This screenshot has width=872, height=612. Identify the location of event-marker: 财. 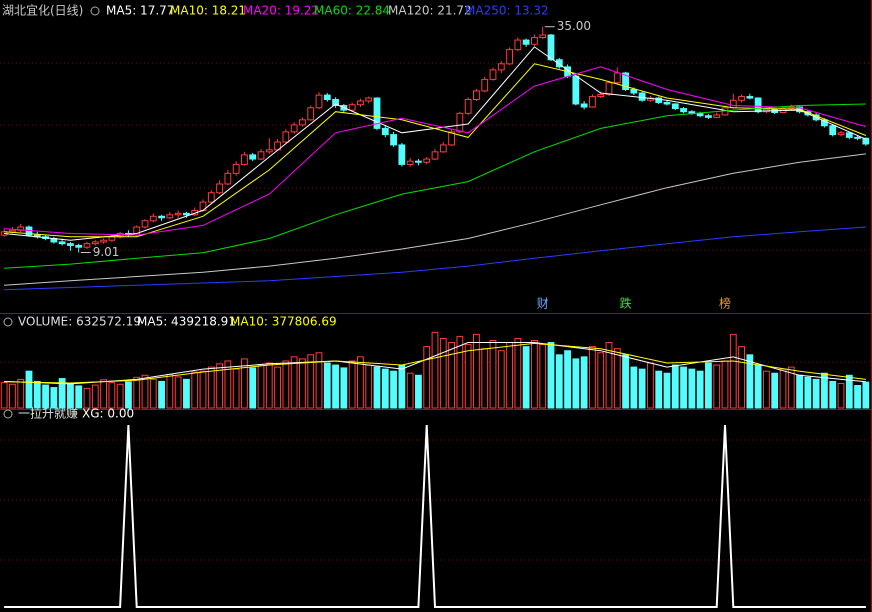
(543, 304).